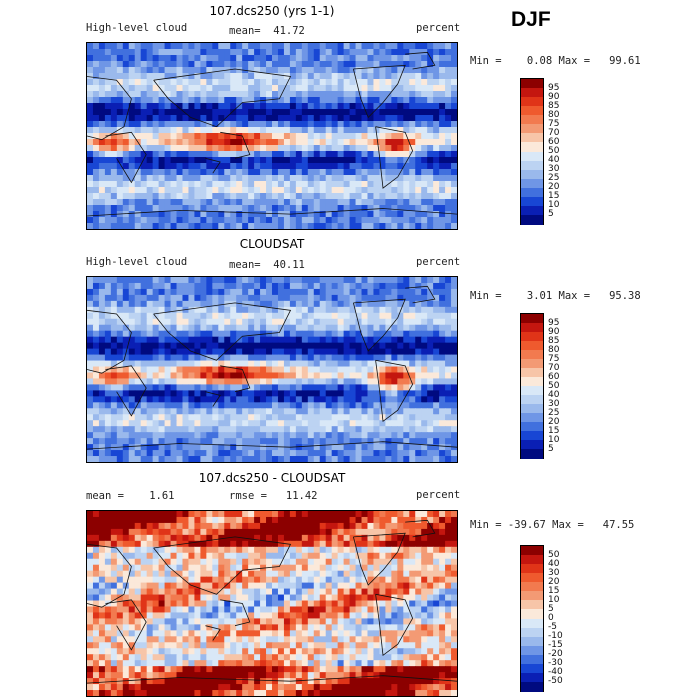  Describe the element at coordinates (438, 262) in the screenshot. I see `panel-2-units: percent` at that location.